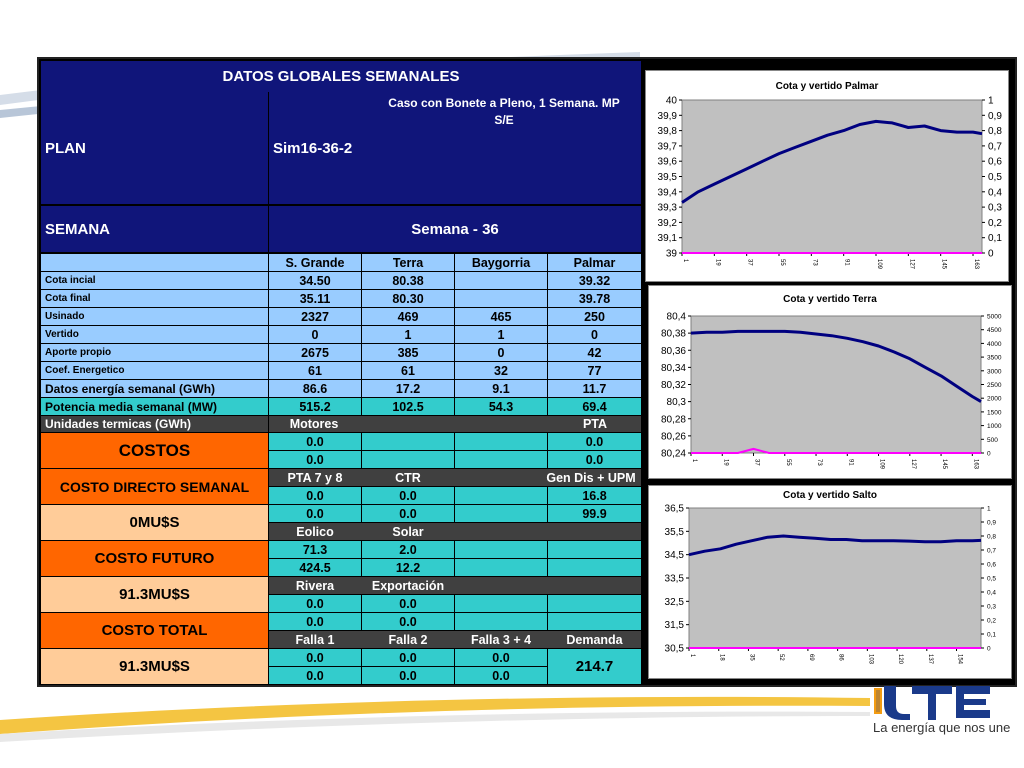 The image size is (1024, 768). What do you see at coordinates (994, 344) in the screenshot?
I see `y2-tick-label: 4000` at bounding box center [994, 344].